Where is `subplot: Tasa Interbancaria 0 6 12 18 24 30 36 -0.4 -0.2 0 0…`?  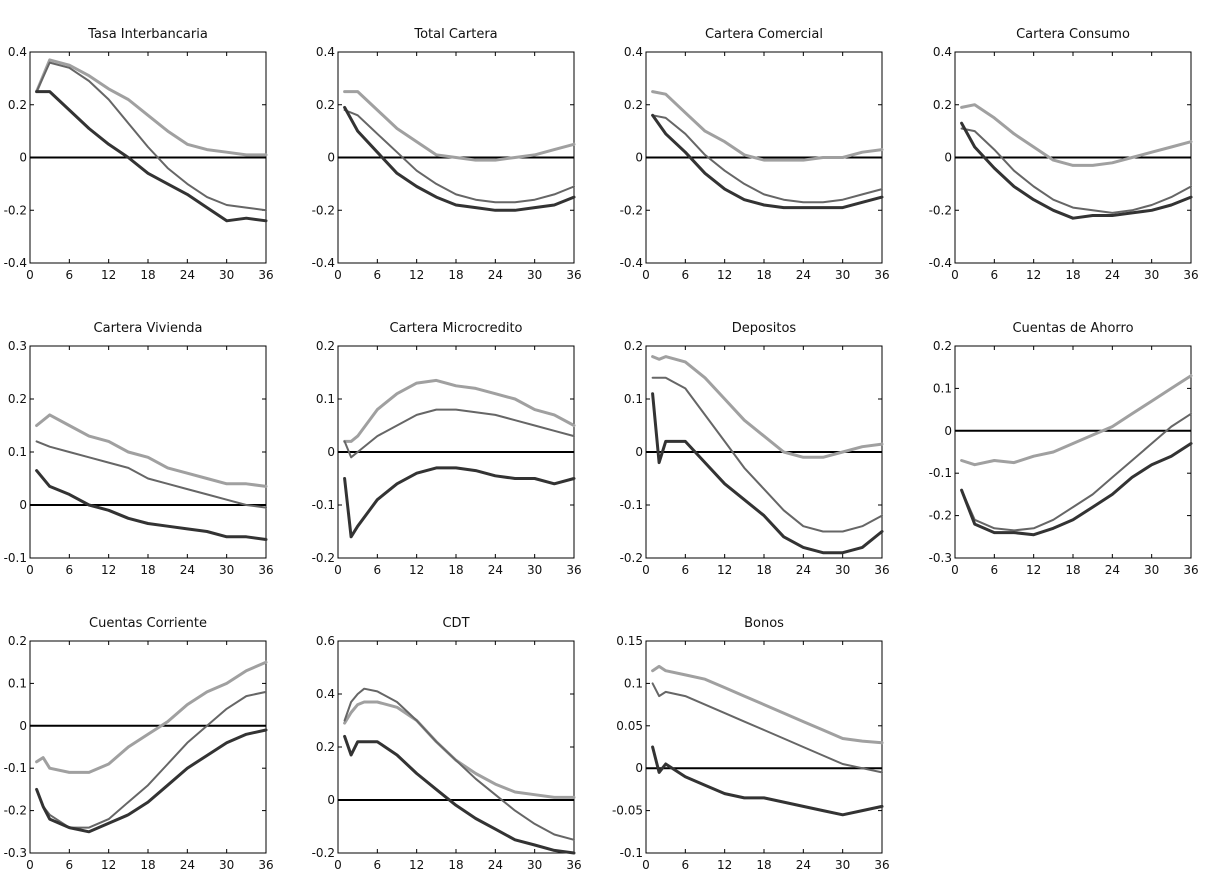
subplot: Tasa Interbancaria 0 6 12 18 24 30 36 -0.4 -0.2 0 0… is located at coordinates (139, 154).